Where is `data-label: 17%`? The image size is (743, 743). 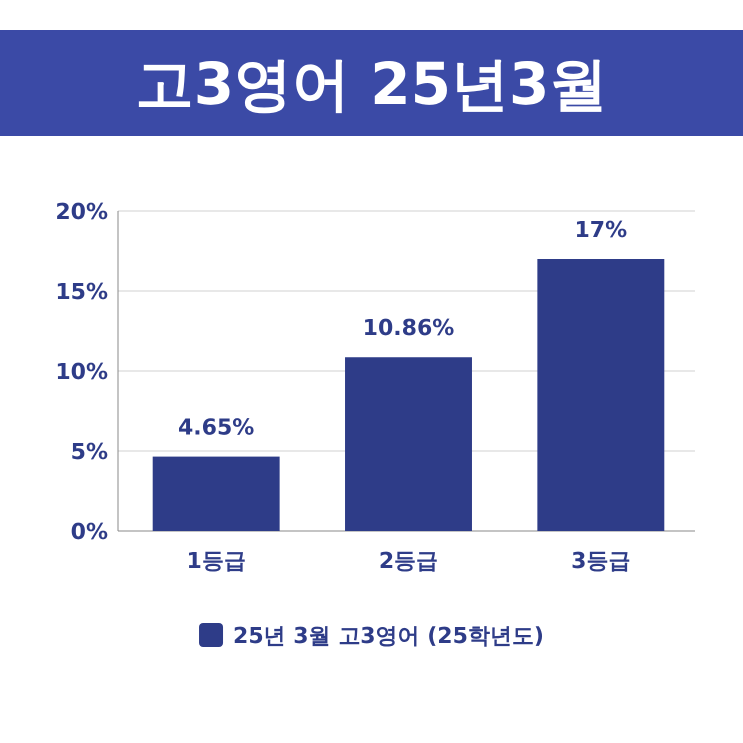 data-label: 17% is located at coordinates (601, 230).